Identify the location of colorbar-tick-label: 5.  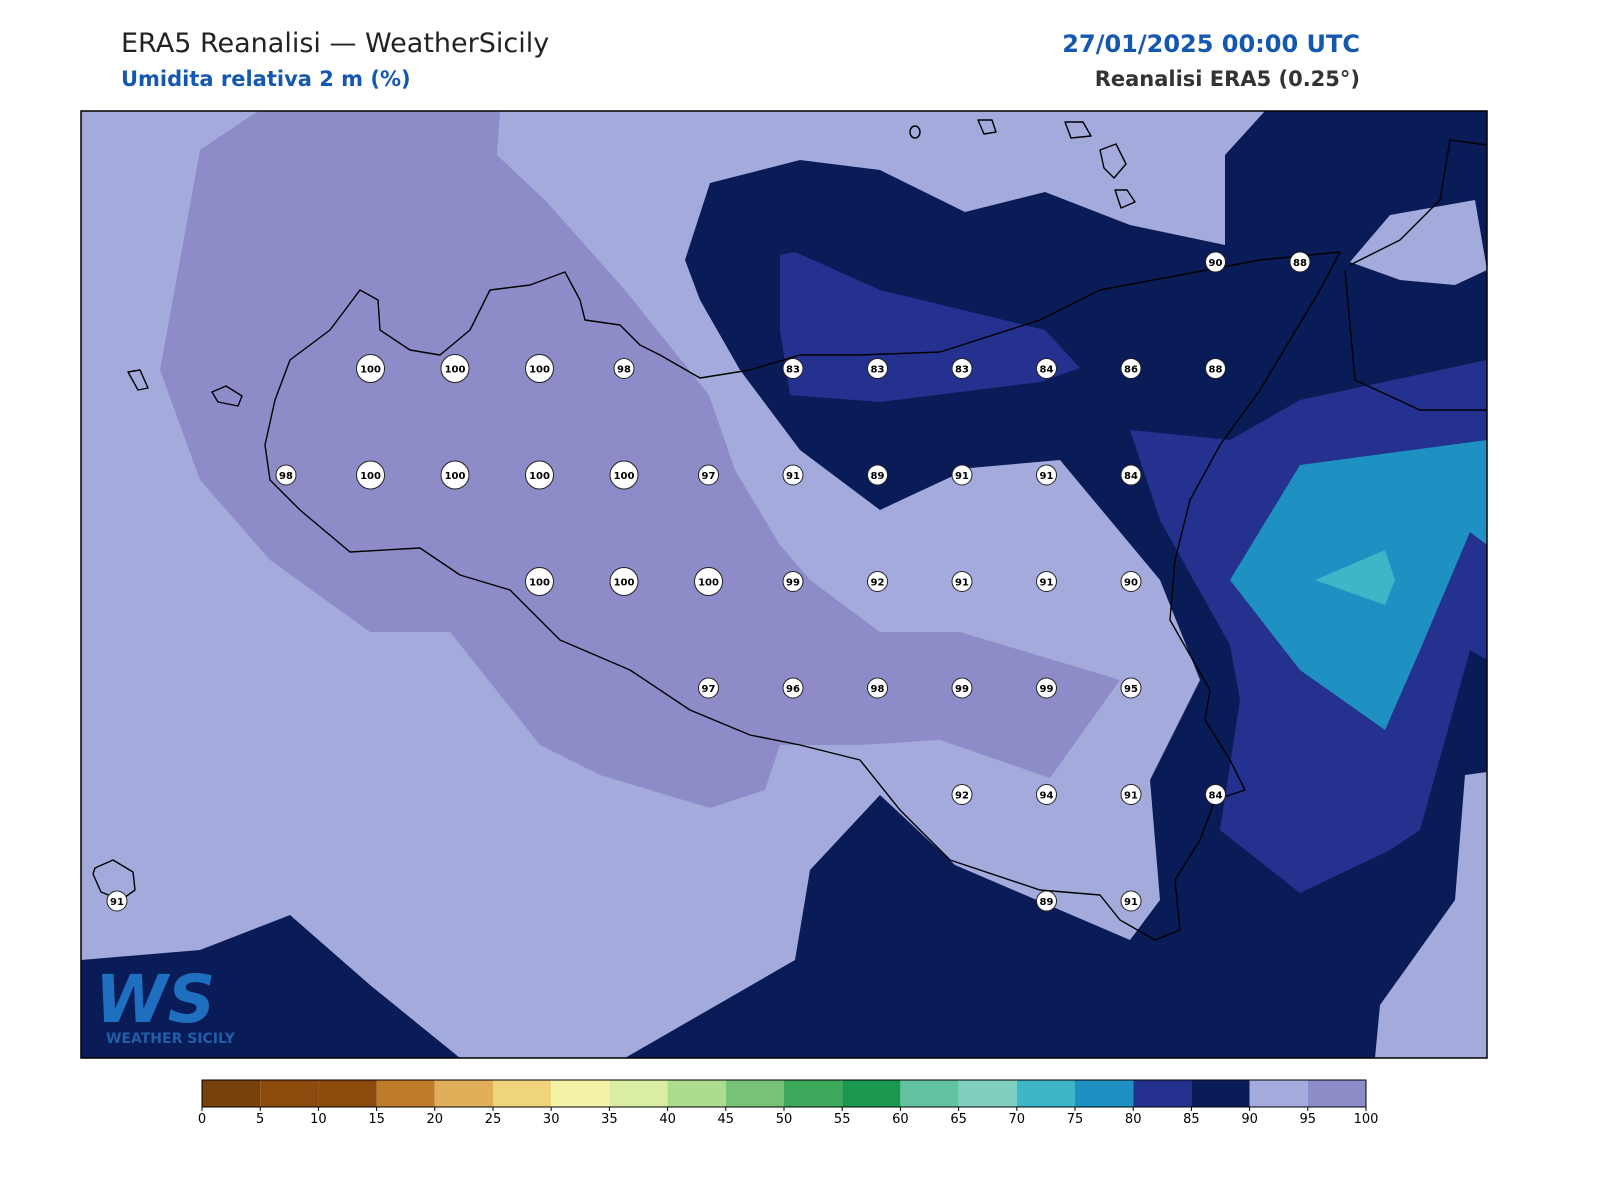
(260, 1119).